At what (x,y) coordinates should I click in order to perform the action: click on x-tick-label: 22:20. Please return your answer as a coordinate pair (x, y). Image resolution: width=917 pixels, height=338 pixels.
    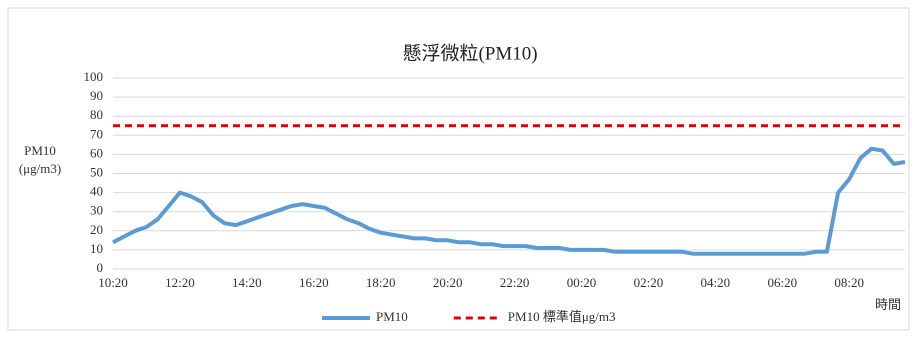
    Looking at the image, I should click on (515, 282).